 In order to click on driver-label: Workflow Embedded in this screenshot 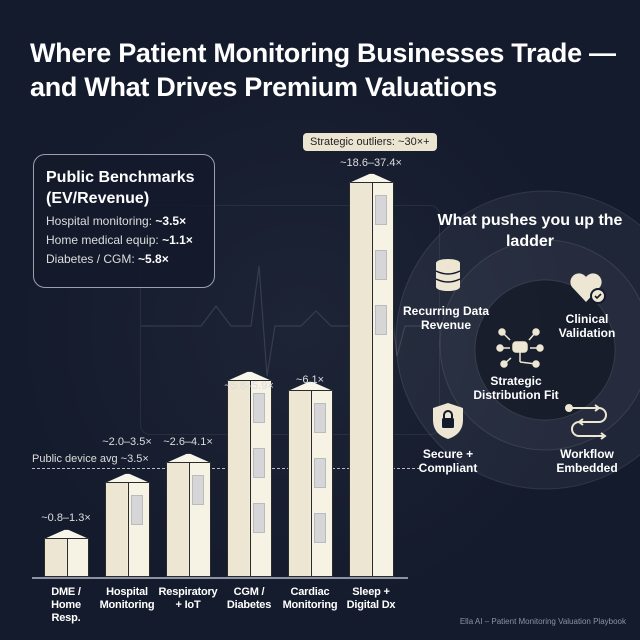, I will do `click(587, 461)`.